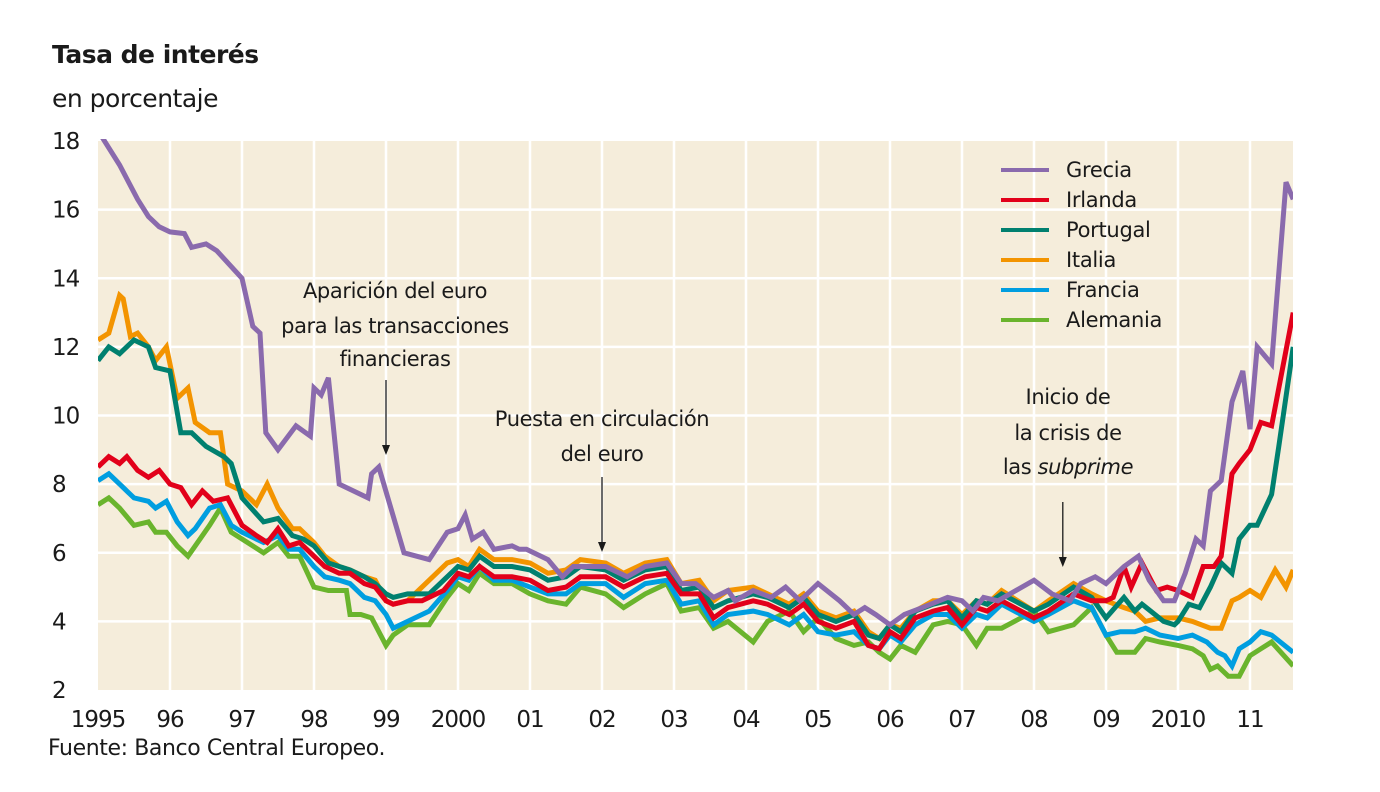 This screenshot has height=792, width=1380. I want to click on chart-title: Tasa de interés, so click(155, 54).